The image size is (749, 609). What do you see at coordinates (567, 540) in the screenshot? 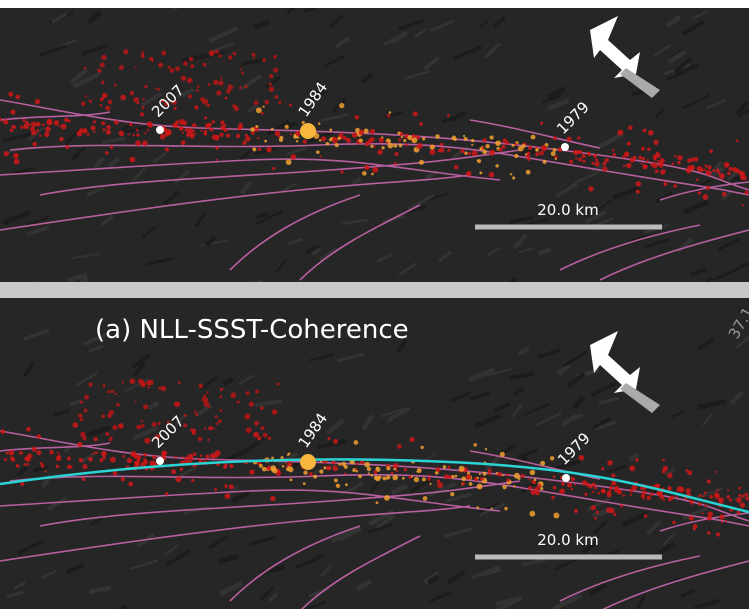
I see `scale-label: 20.0 km` at bounding box center [567, 540].